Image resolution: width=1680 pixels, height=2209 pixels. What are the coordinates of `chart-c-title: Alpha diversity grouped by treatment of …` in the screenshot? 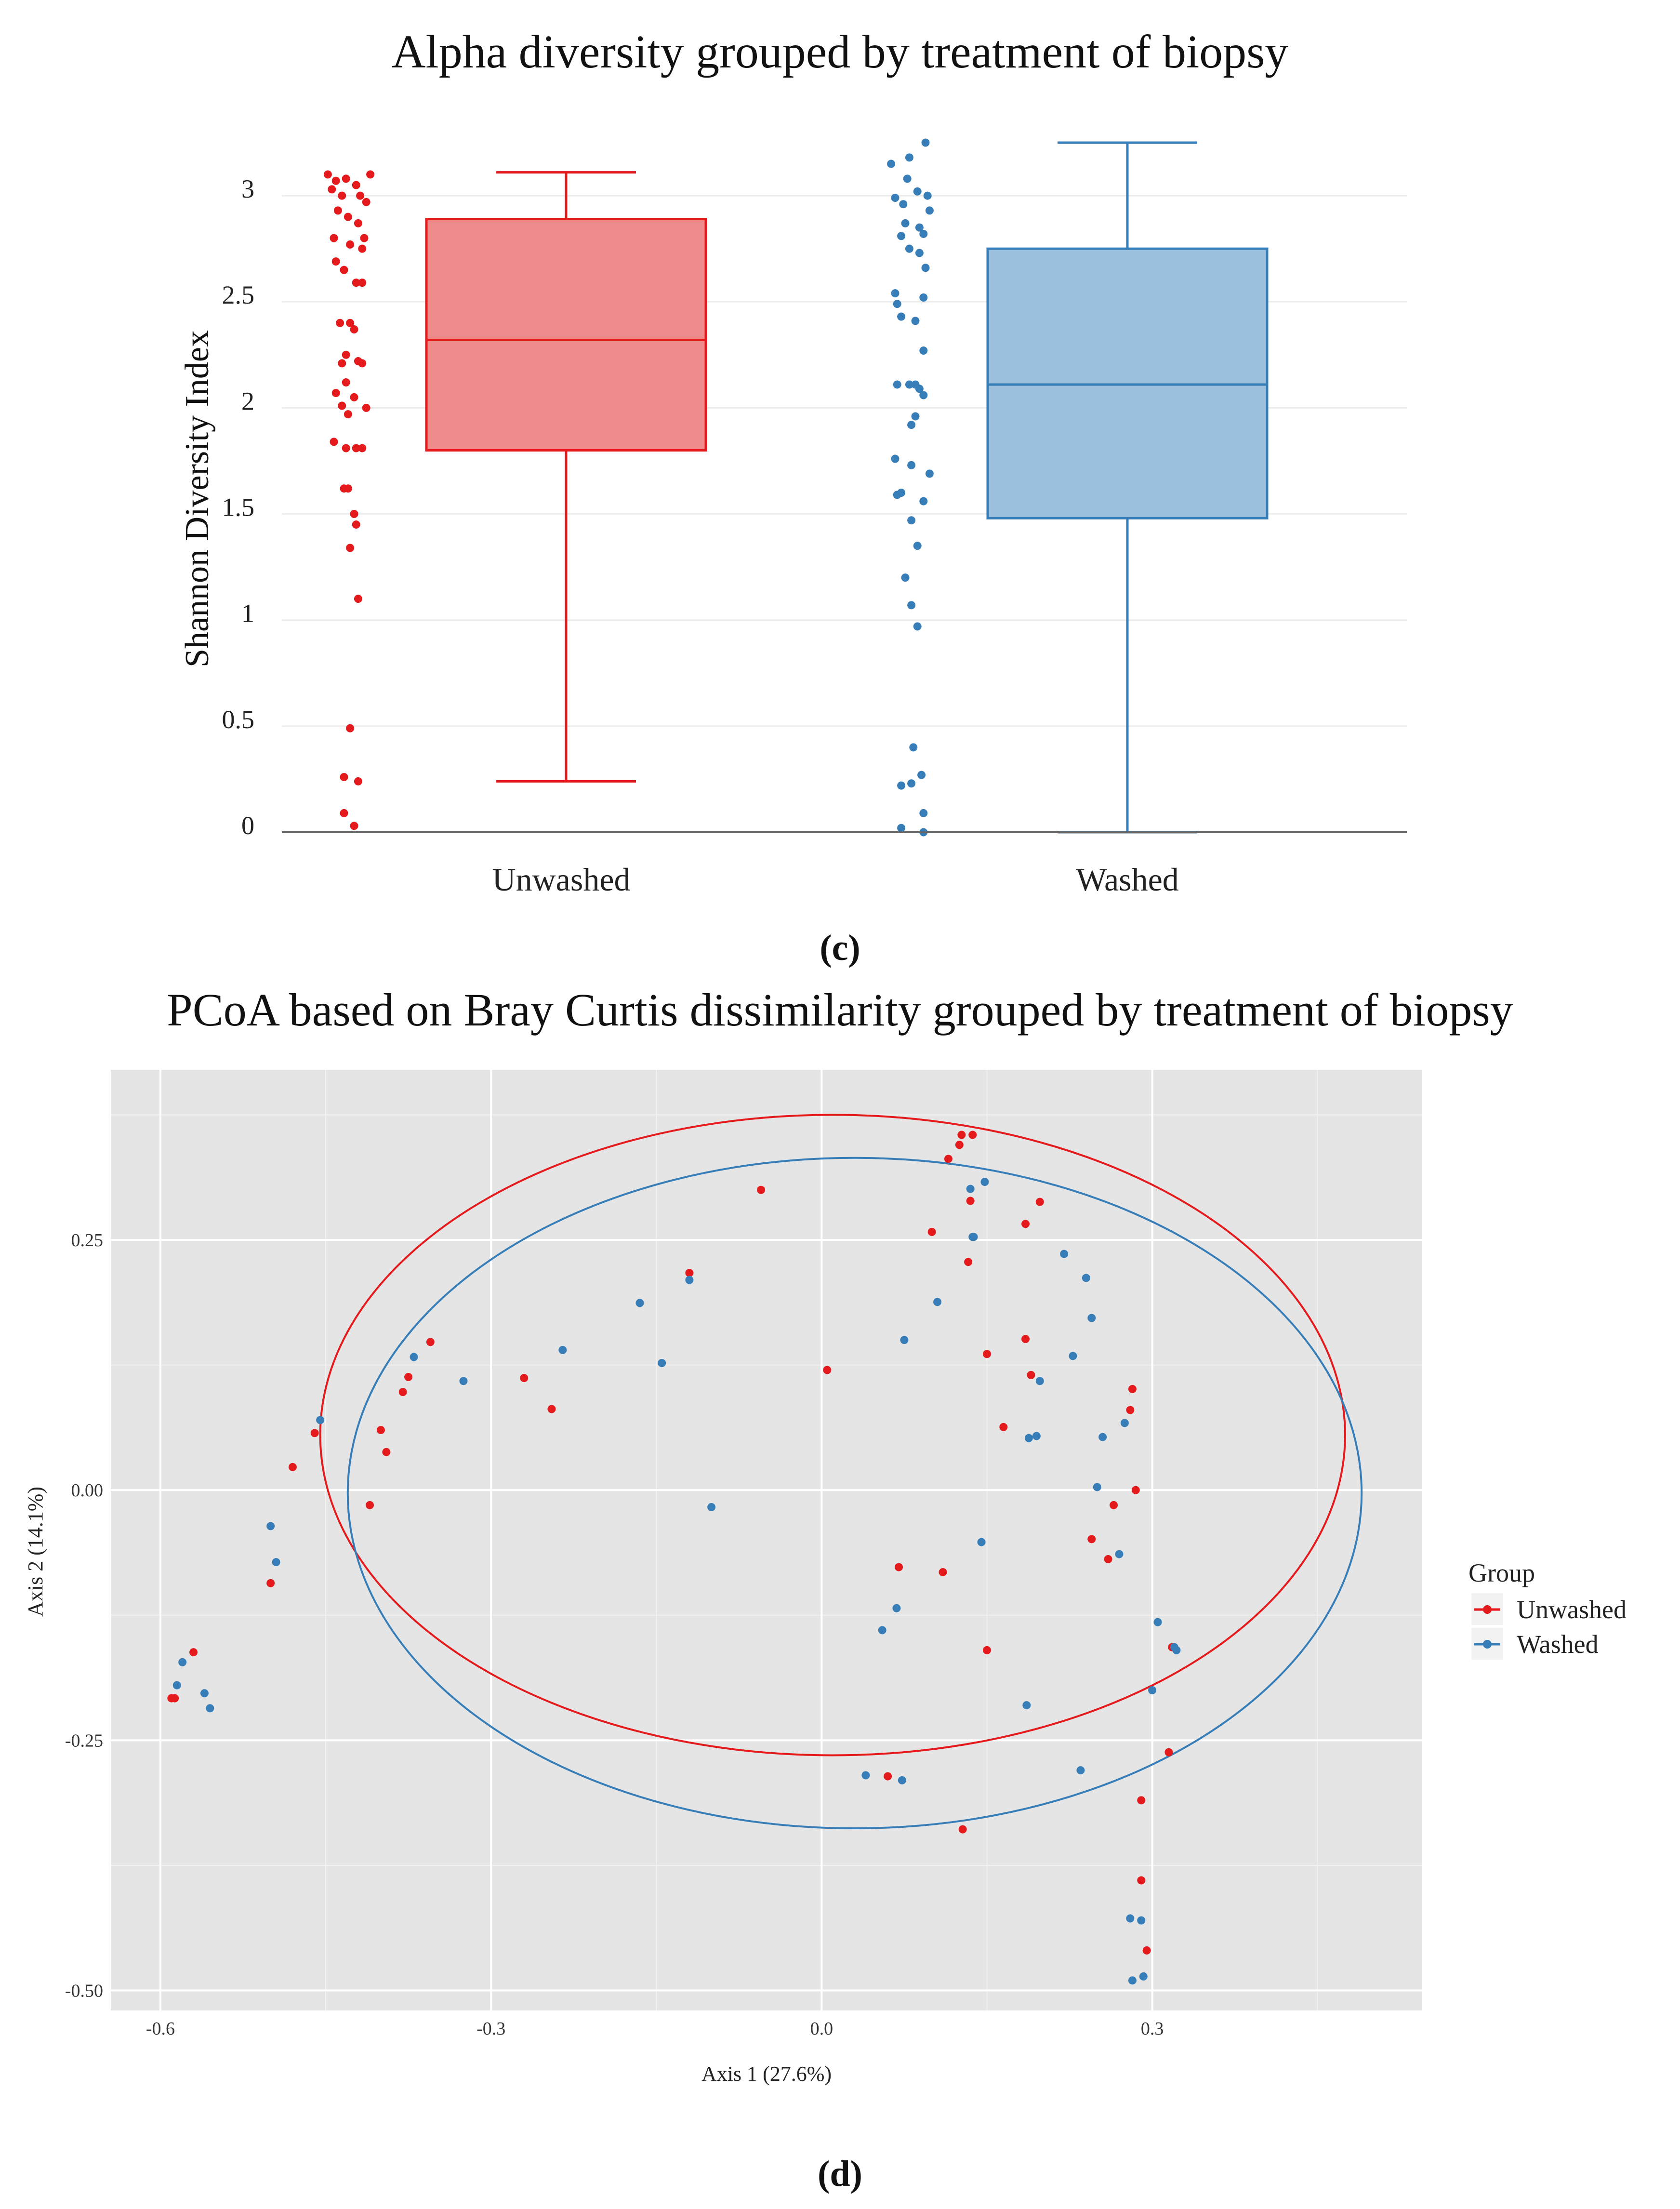 It's located at (840, 52).